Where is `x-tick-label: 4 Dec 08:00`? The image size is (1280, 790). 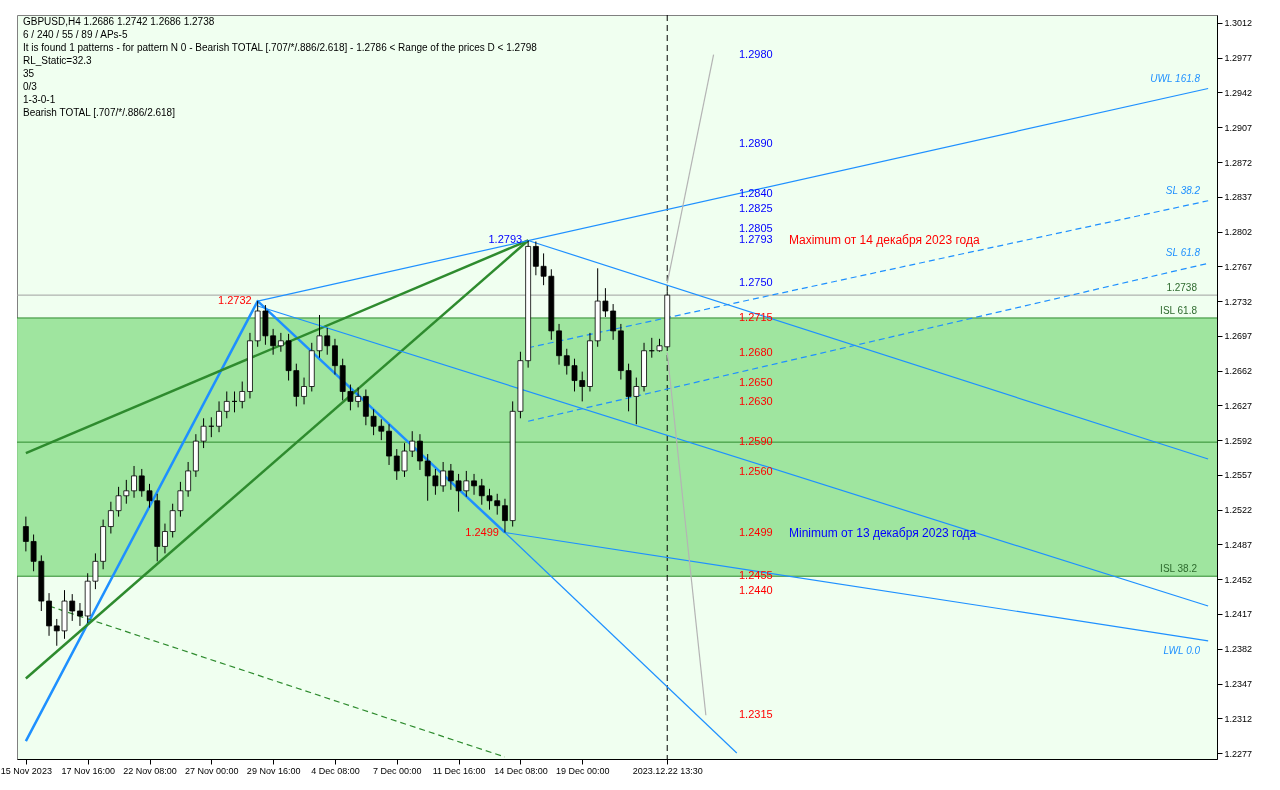
x-tick-label: 4 Dec 08:00 is located at coordinates (335, 770).